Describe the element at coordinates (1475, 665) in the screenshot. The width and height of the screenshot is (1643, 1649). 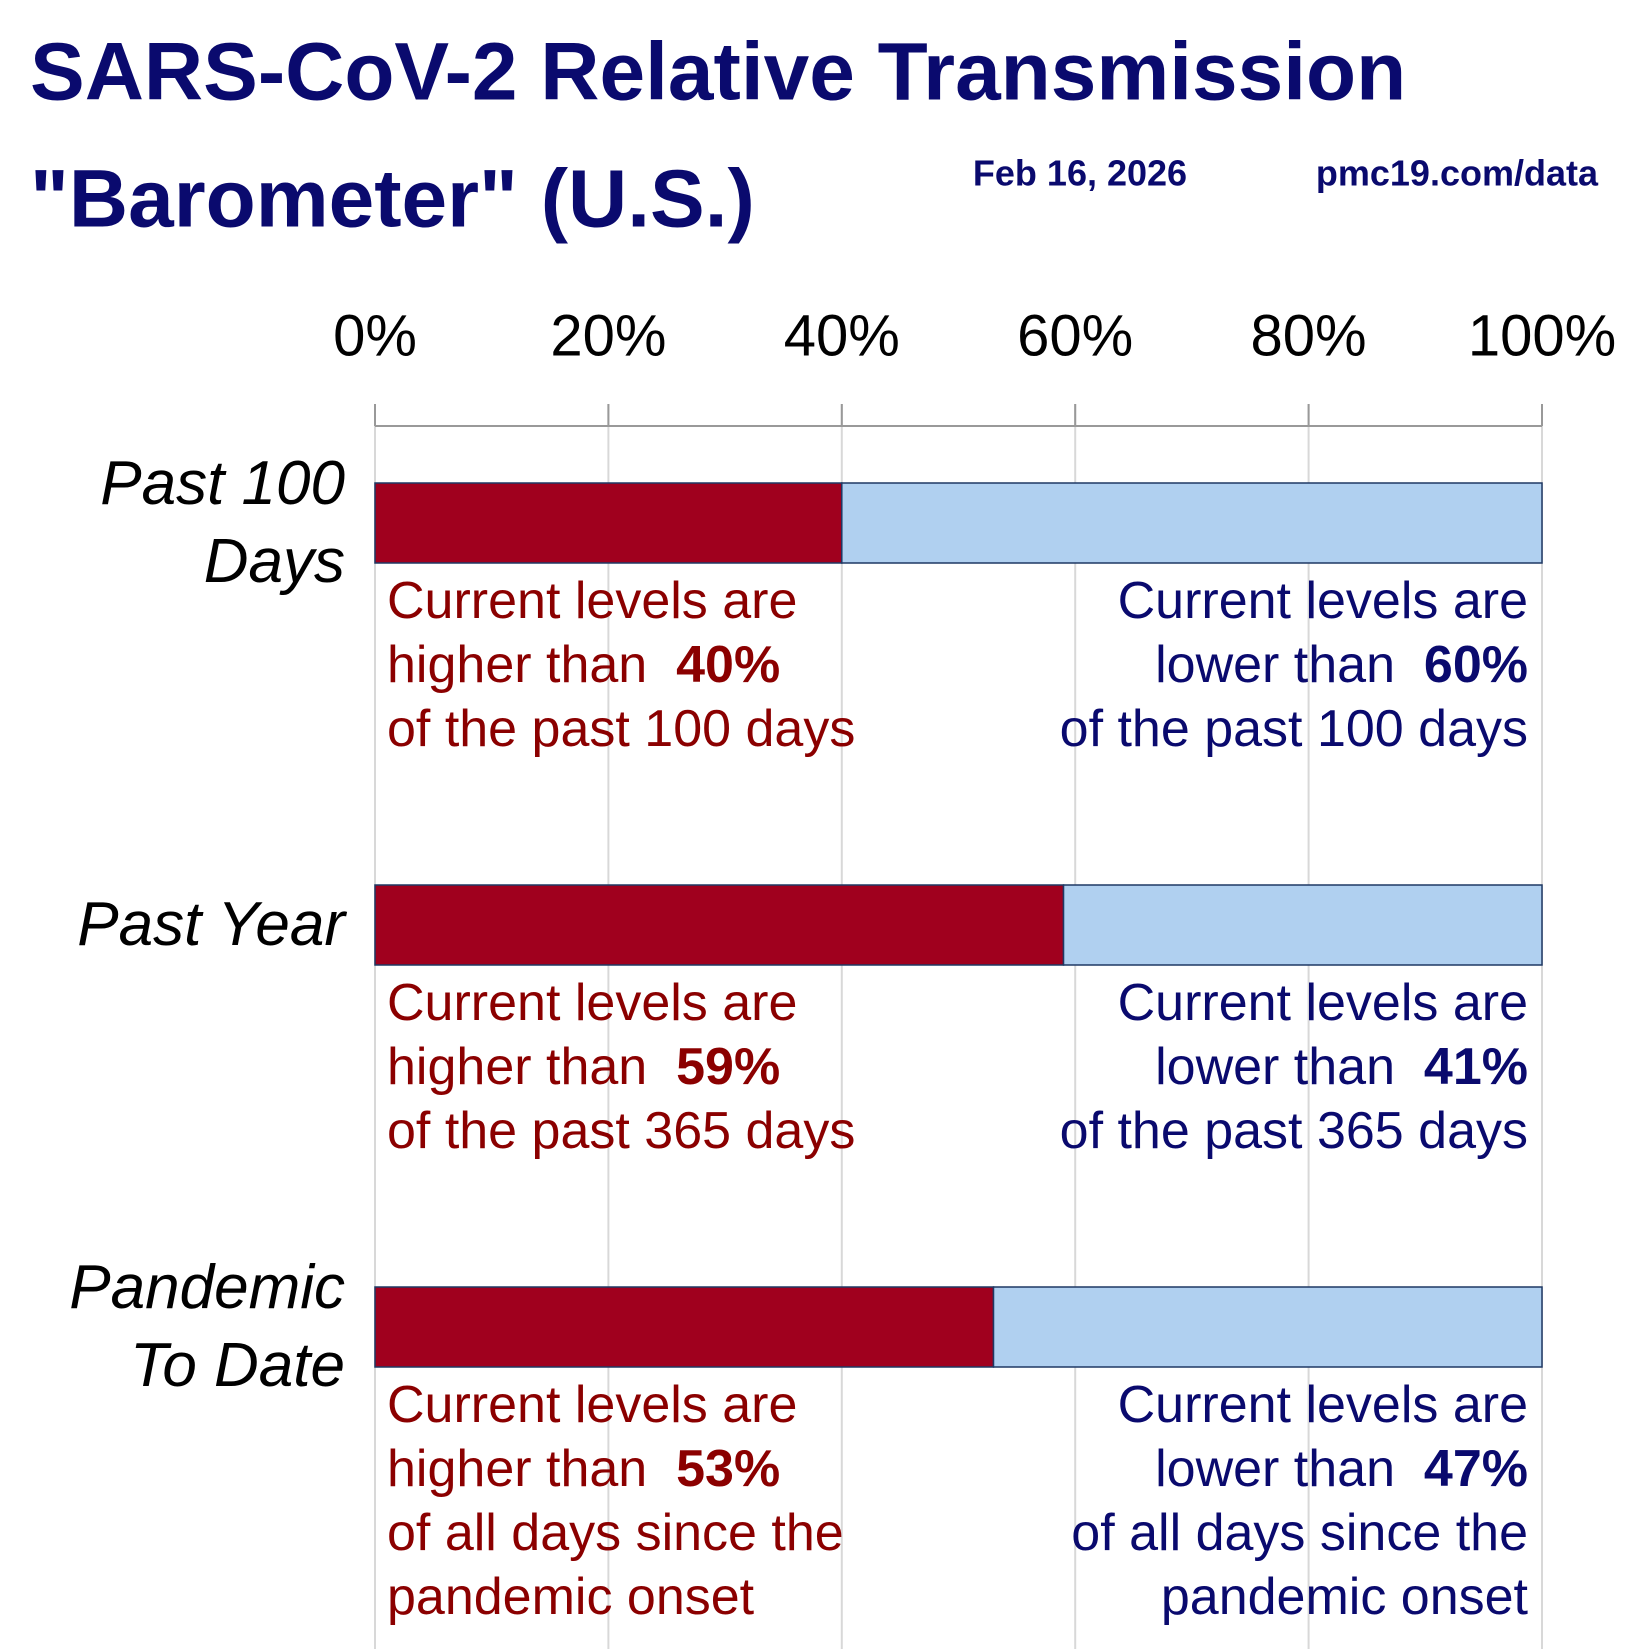
I see `value-label: 60%` at that location.